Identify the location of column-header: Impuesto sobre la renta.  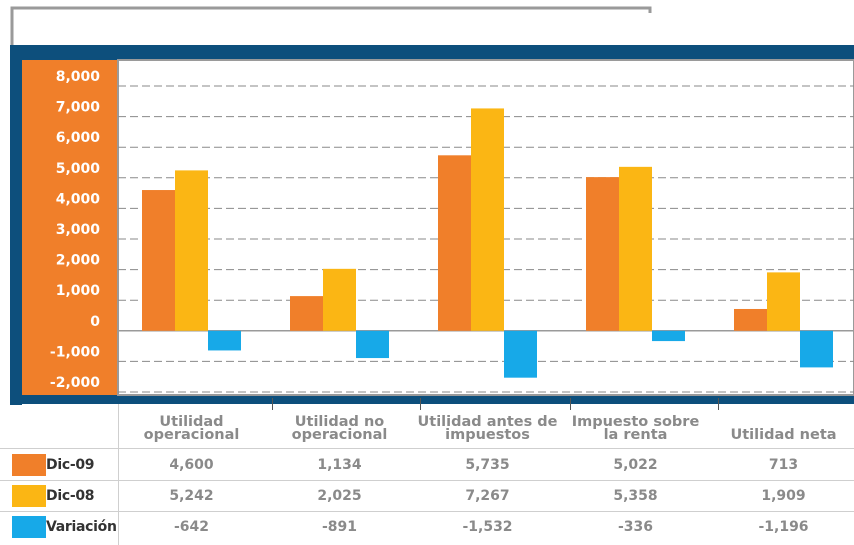
(635, 428).